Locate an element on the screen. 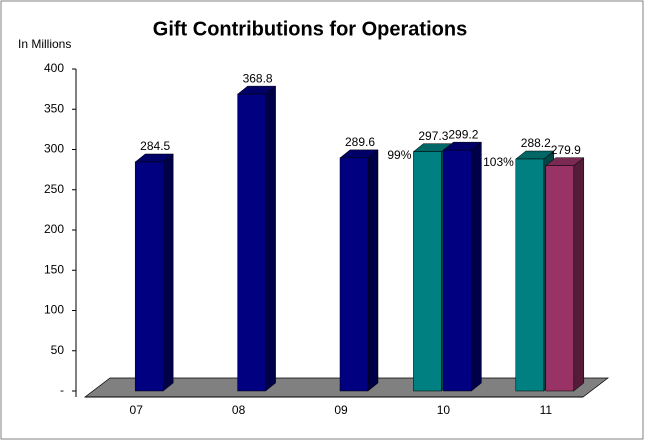 This screenshot has height=446, width=645. x-tick-label: 07 is located at coordinates (137, 410).